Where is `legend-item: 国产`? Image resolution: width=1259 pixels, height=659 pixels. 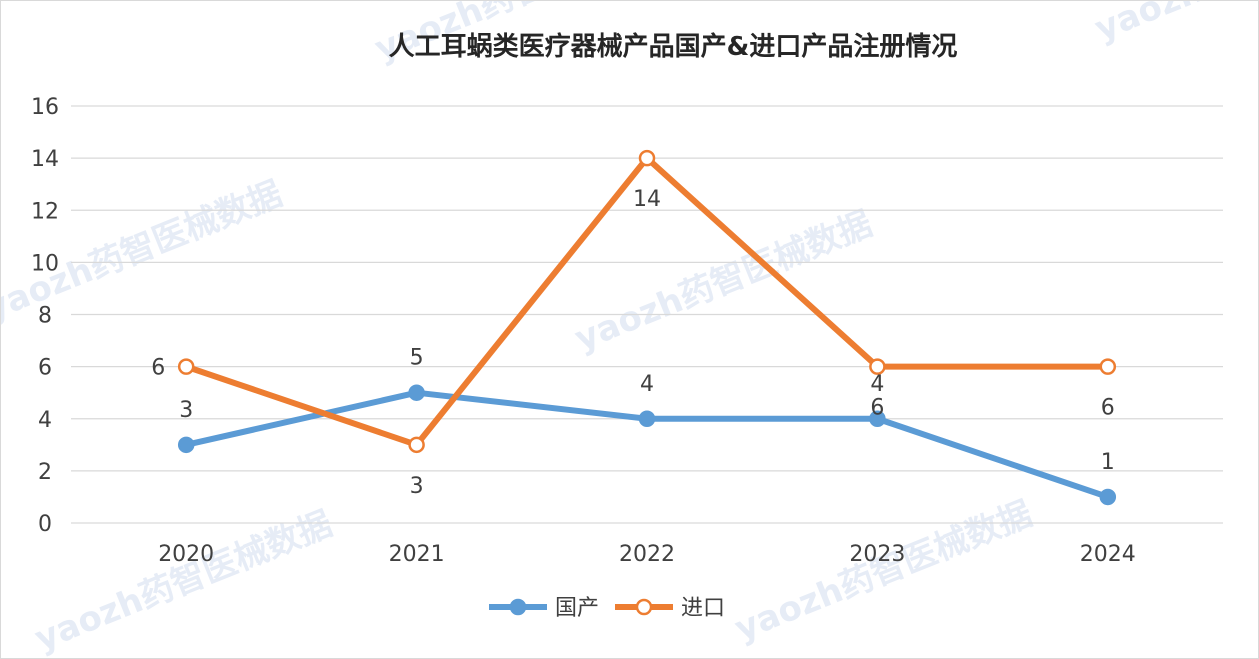
legend-item: 国产 is located at coordinates (544, 608).